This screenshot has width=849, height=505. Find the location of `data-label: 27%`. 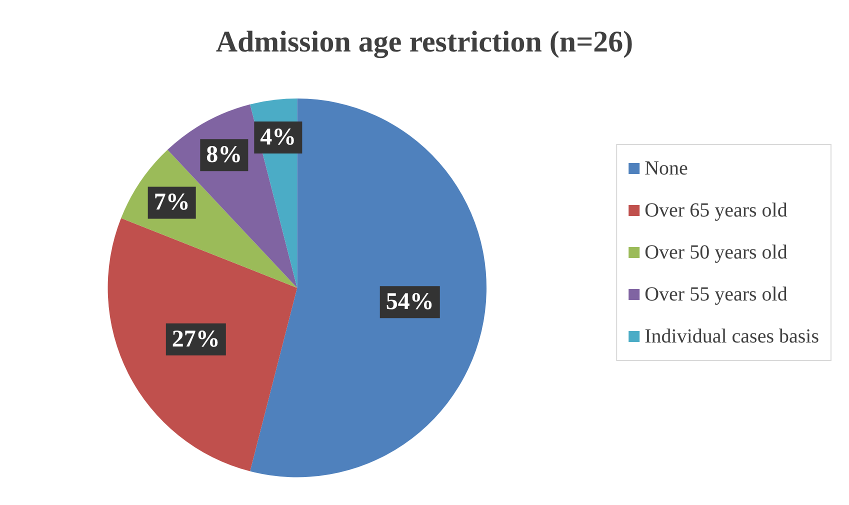

data-label: 27% is located at coordinates (196, 339).